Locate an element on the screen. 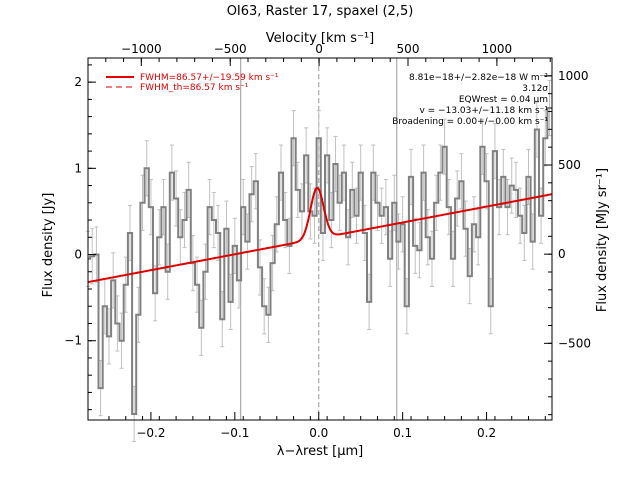 The width and height of the screenshot is (640, 480). right-tick-label: 500 is located at coordinates (569, 165).